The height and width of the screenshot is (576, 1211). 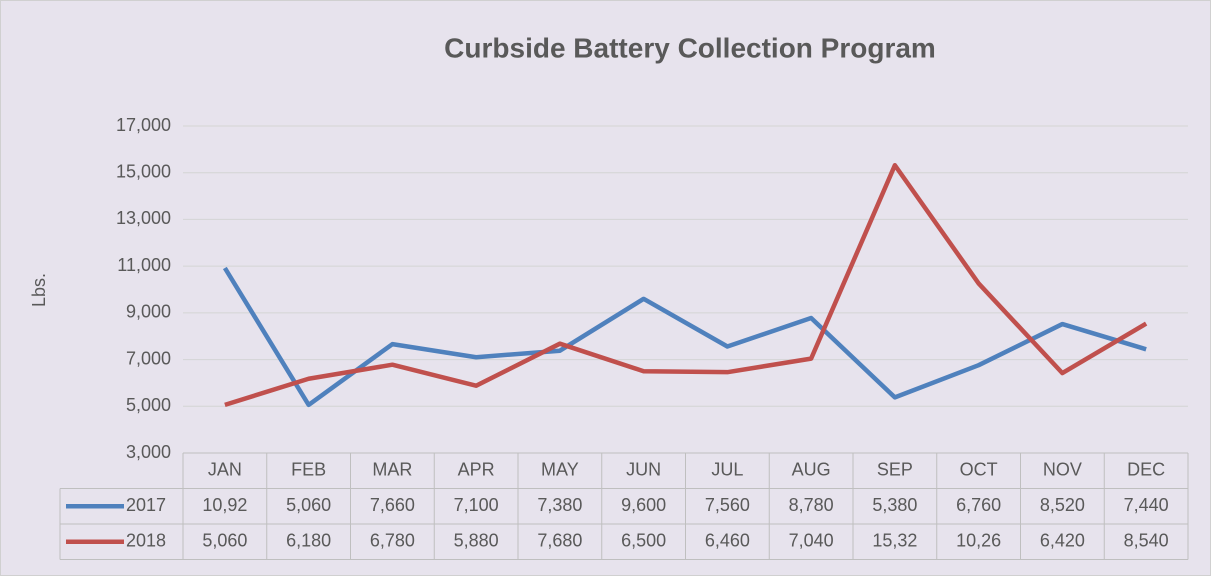 I want to click on y-tick-label: 13,000, so click(x=143, y=218).